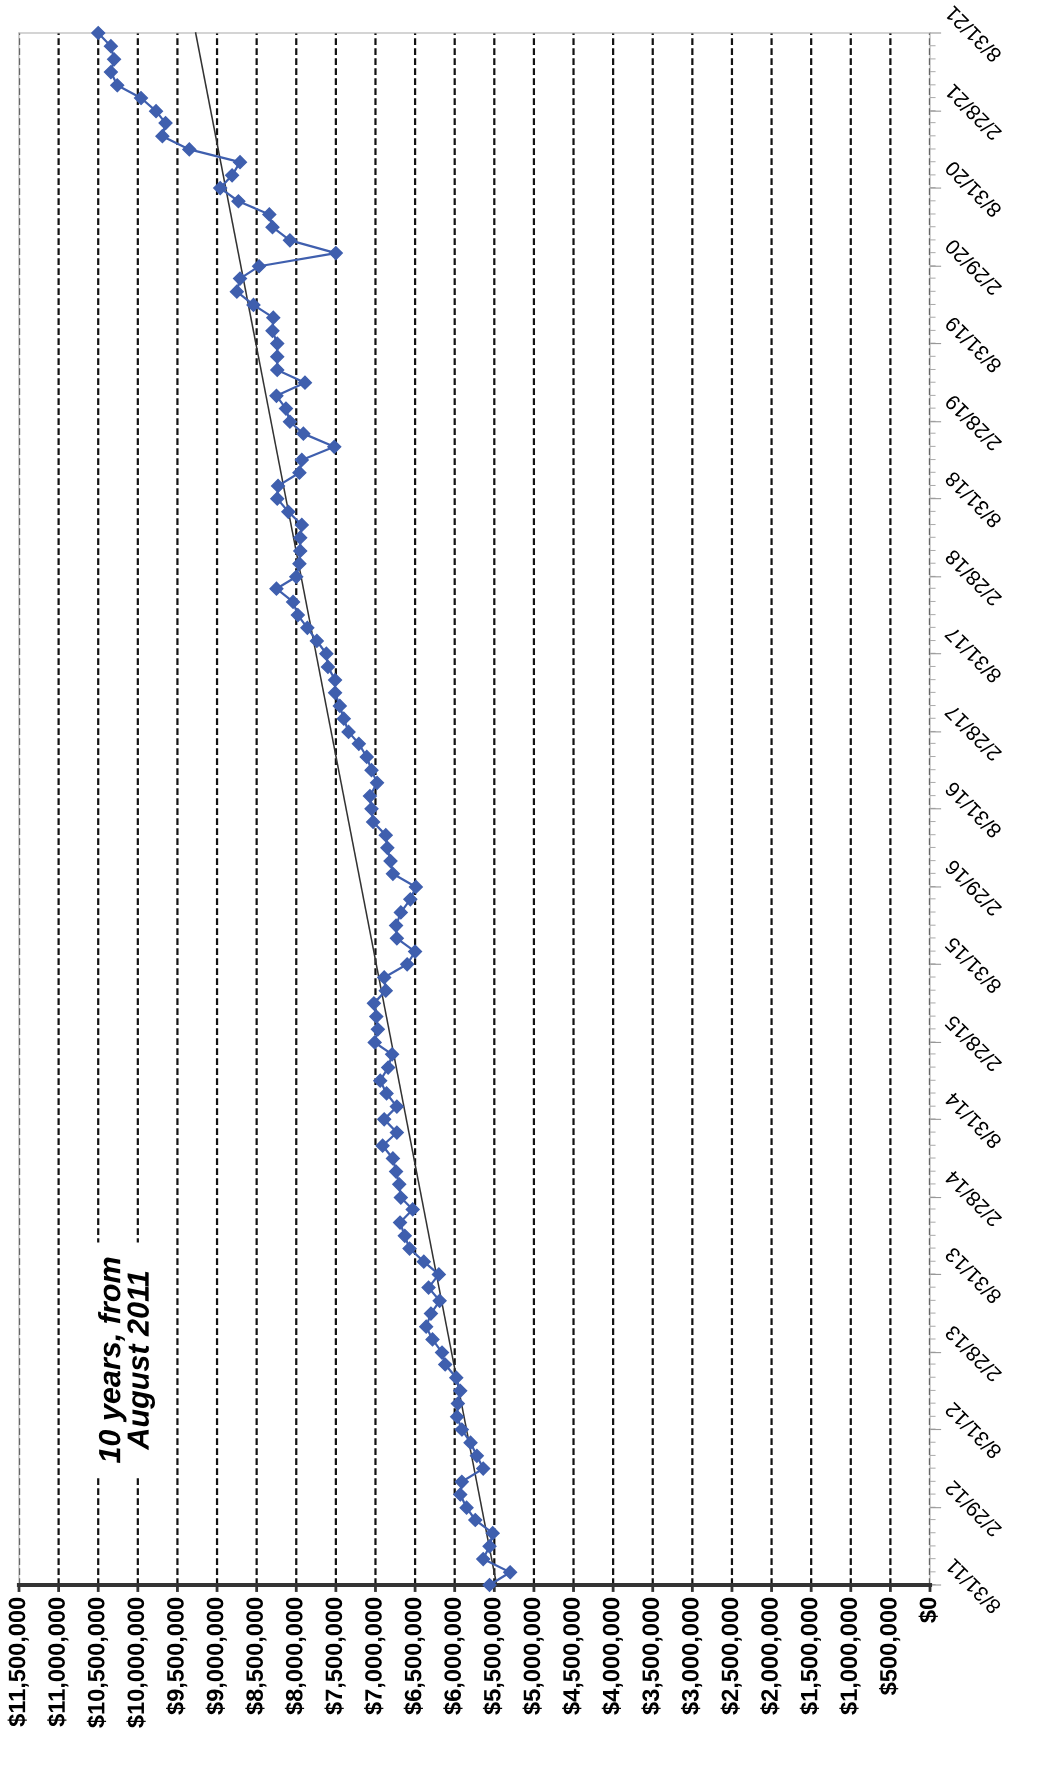  What do you see at coordinates (18, 1662) in the screenshot?
I see `x-tick-label: $11,500,000` at bounding box center [18, 1662].